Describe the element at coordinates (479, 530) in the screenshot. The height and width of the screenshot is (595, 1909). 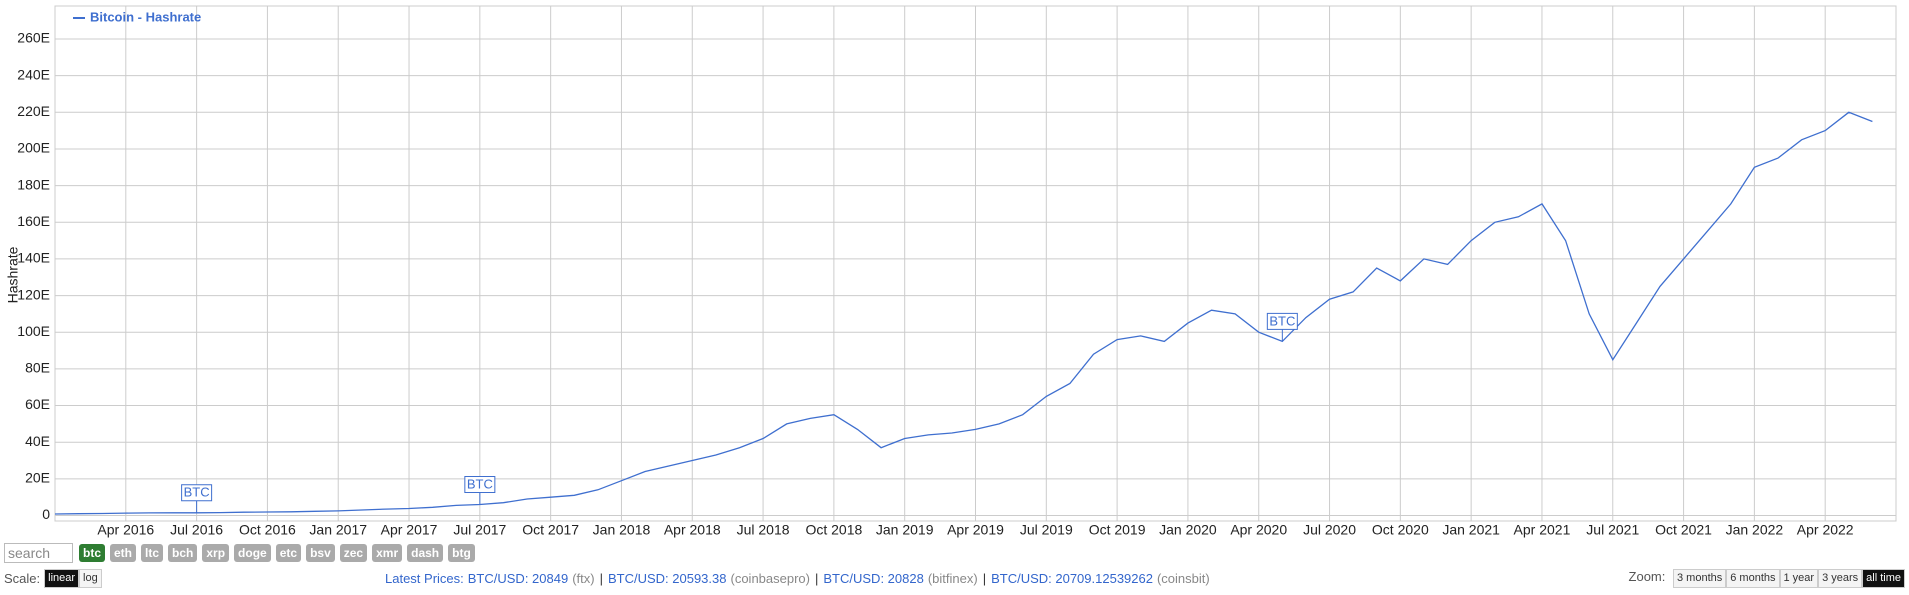
I see `x-tick-label: Jul 2017` at that location.